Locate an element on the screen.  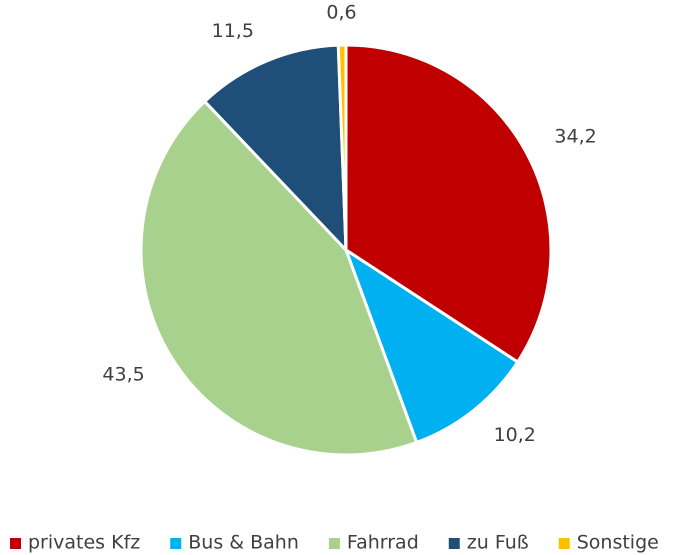
legend-label: zu Fuß is located at coordinates (498, 543).